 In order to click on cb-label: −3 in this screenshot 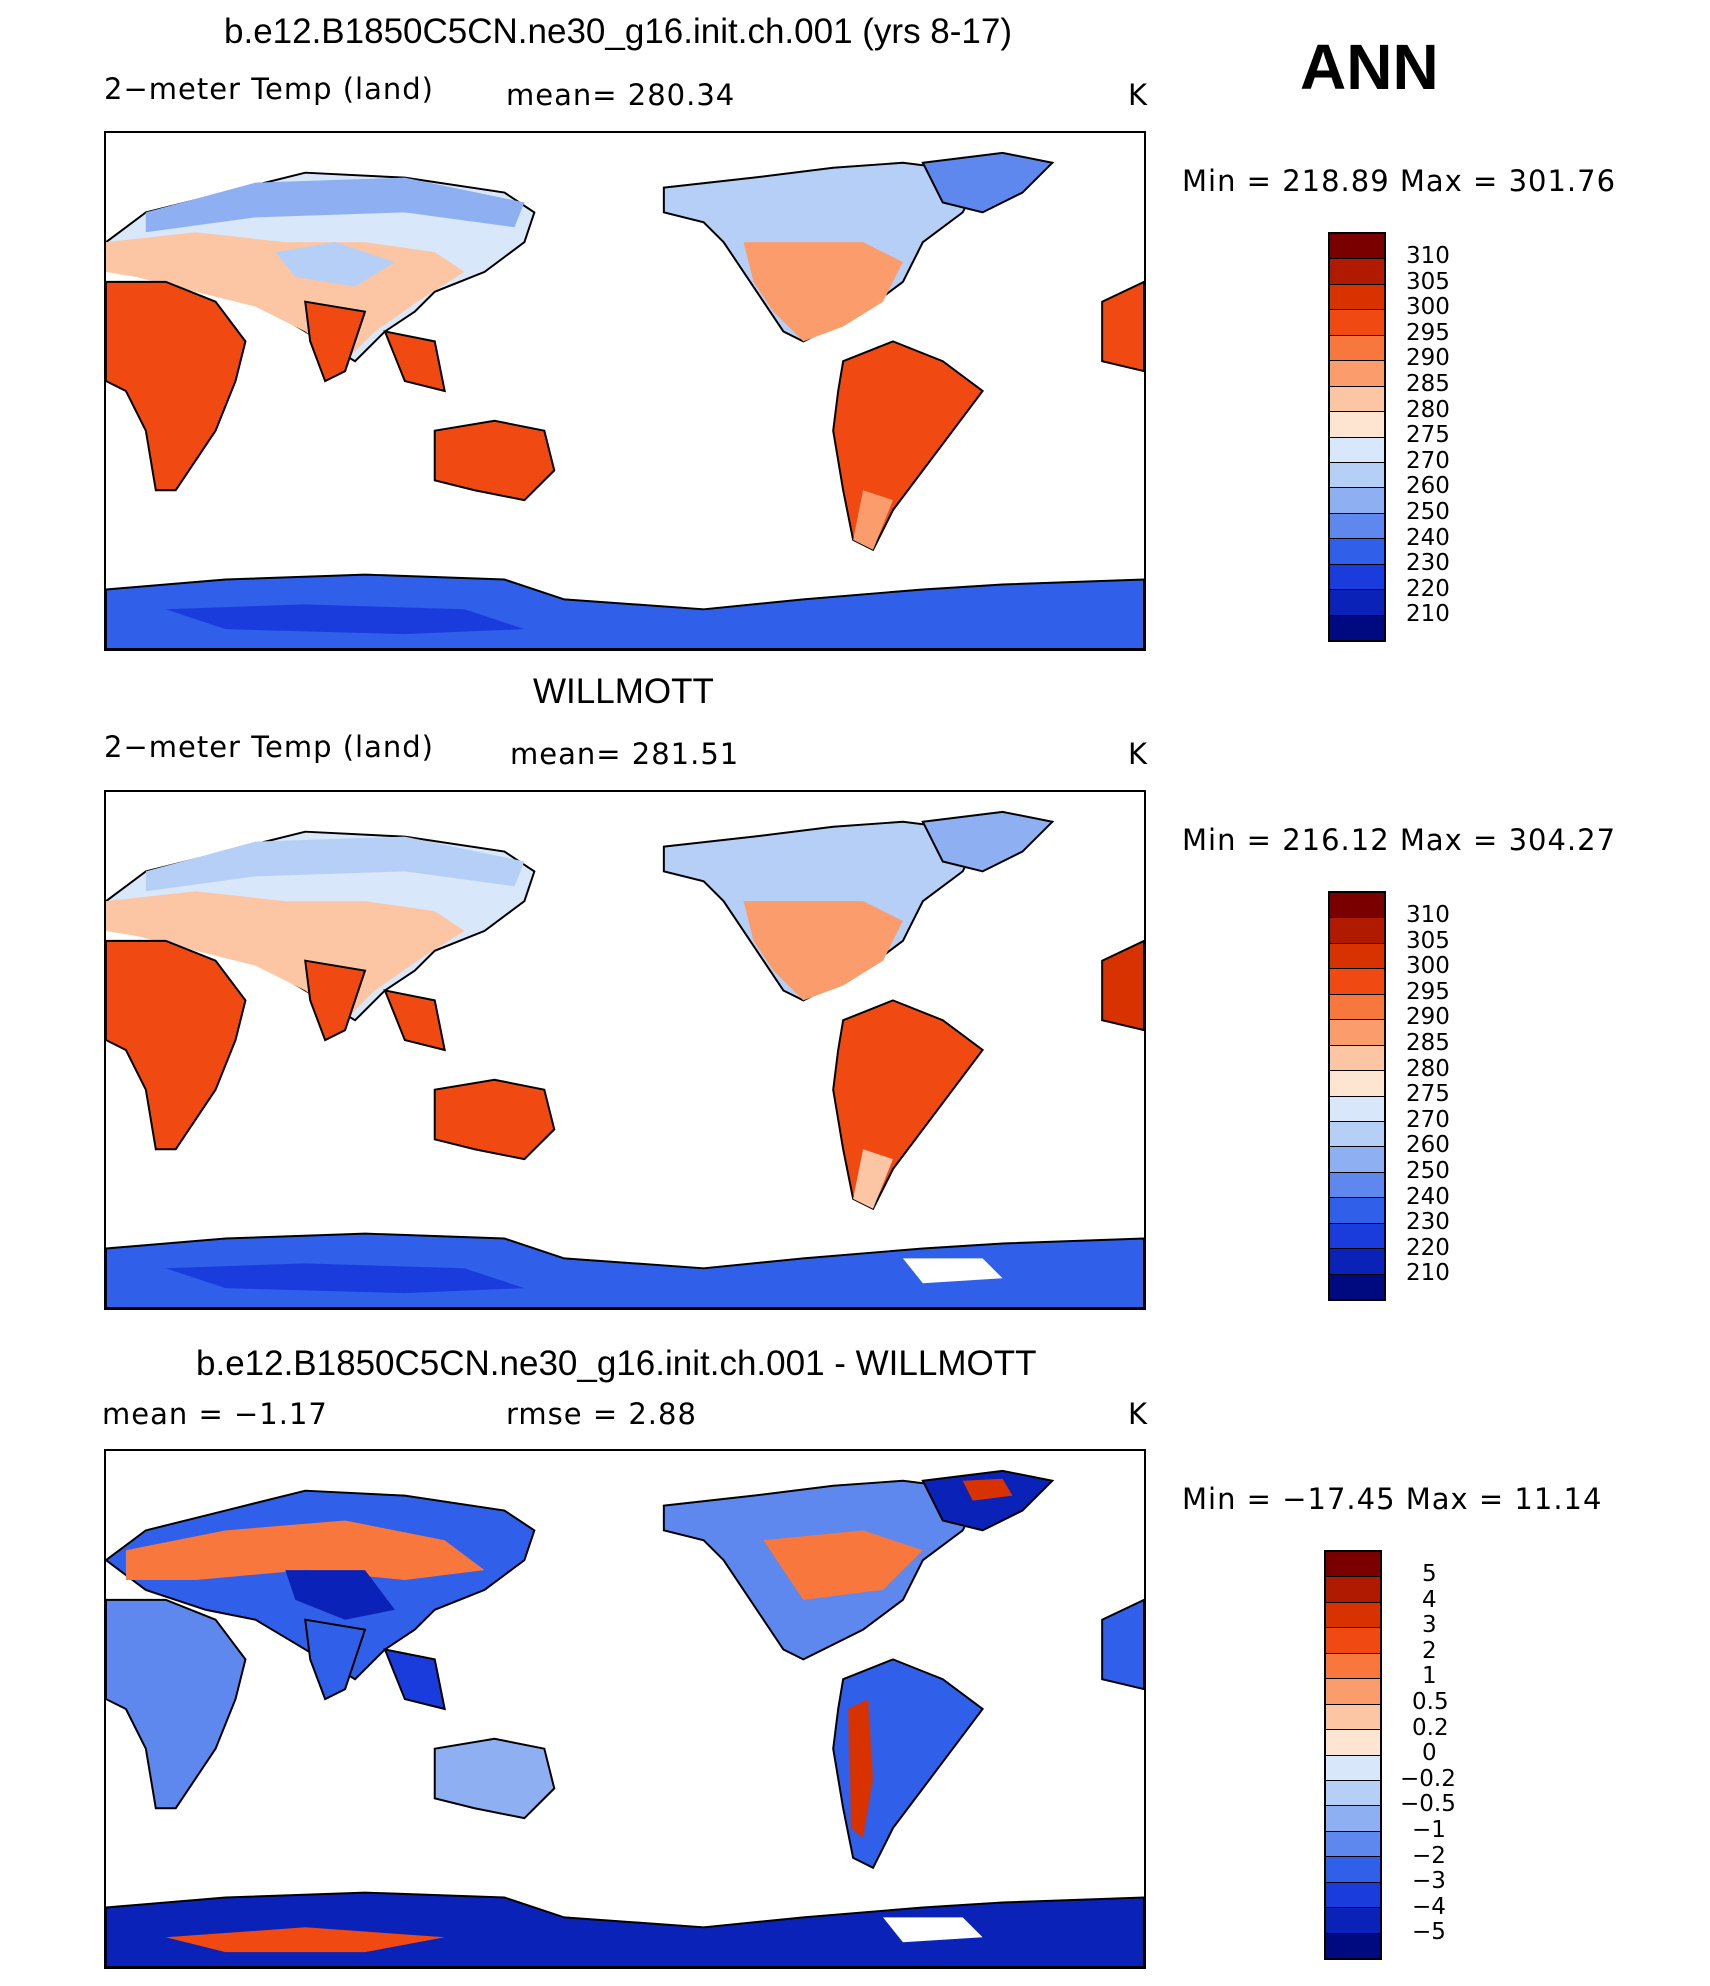, I will do `click(1429, 1881)`.